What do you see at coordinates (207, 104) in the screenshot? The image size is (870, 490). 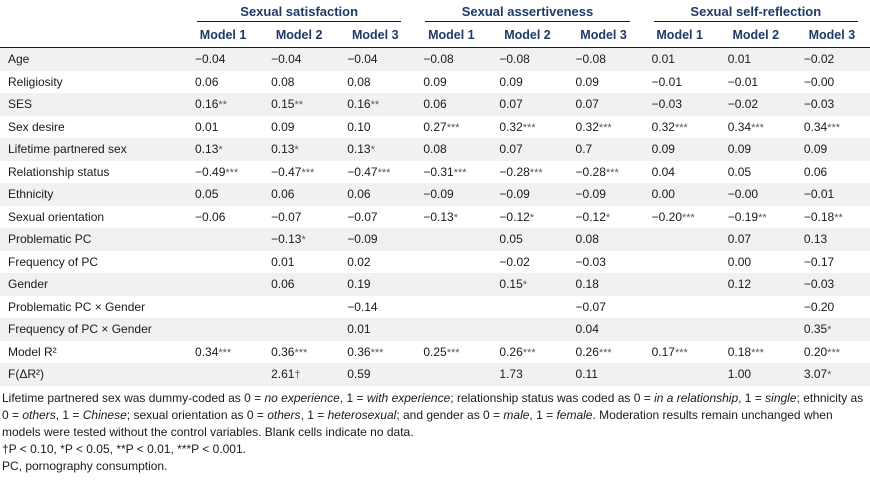 I see `coefficient-value: 0.16` at bounding box center [207, 104].